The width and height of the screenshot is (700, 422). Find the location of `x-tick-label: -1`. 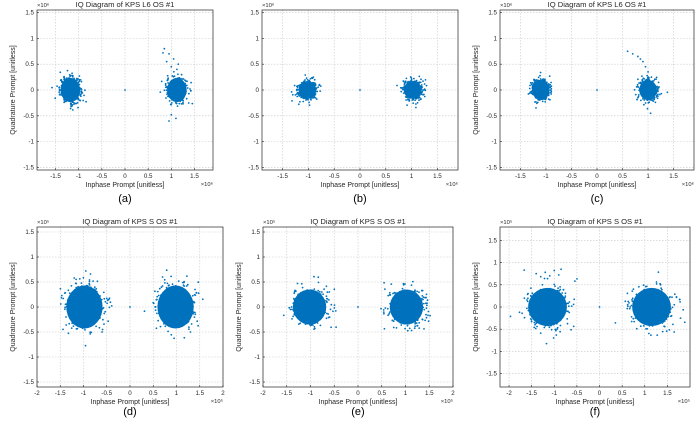

x-tick-label: -1 is located at coordinates (79, 176).